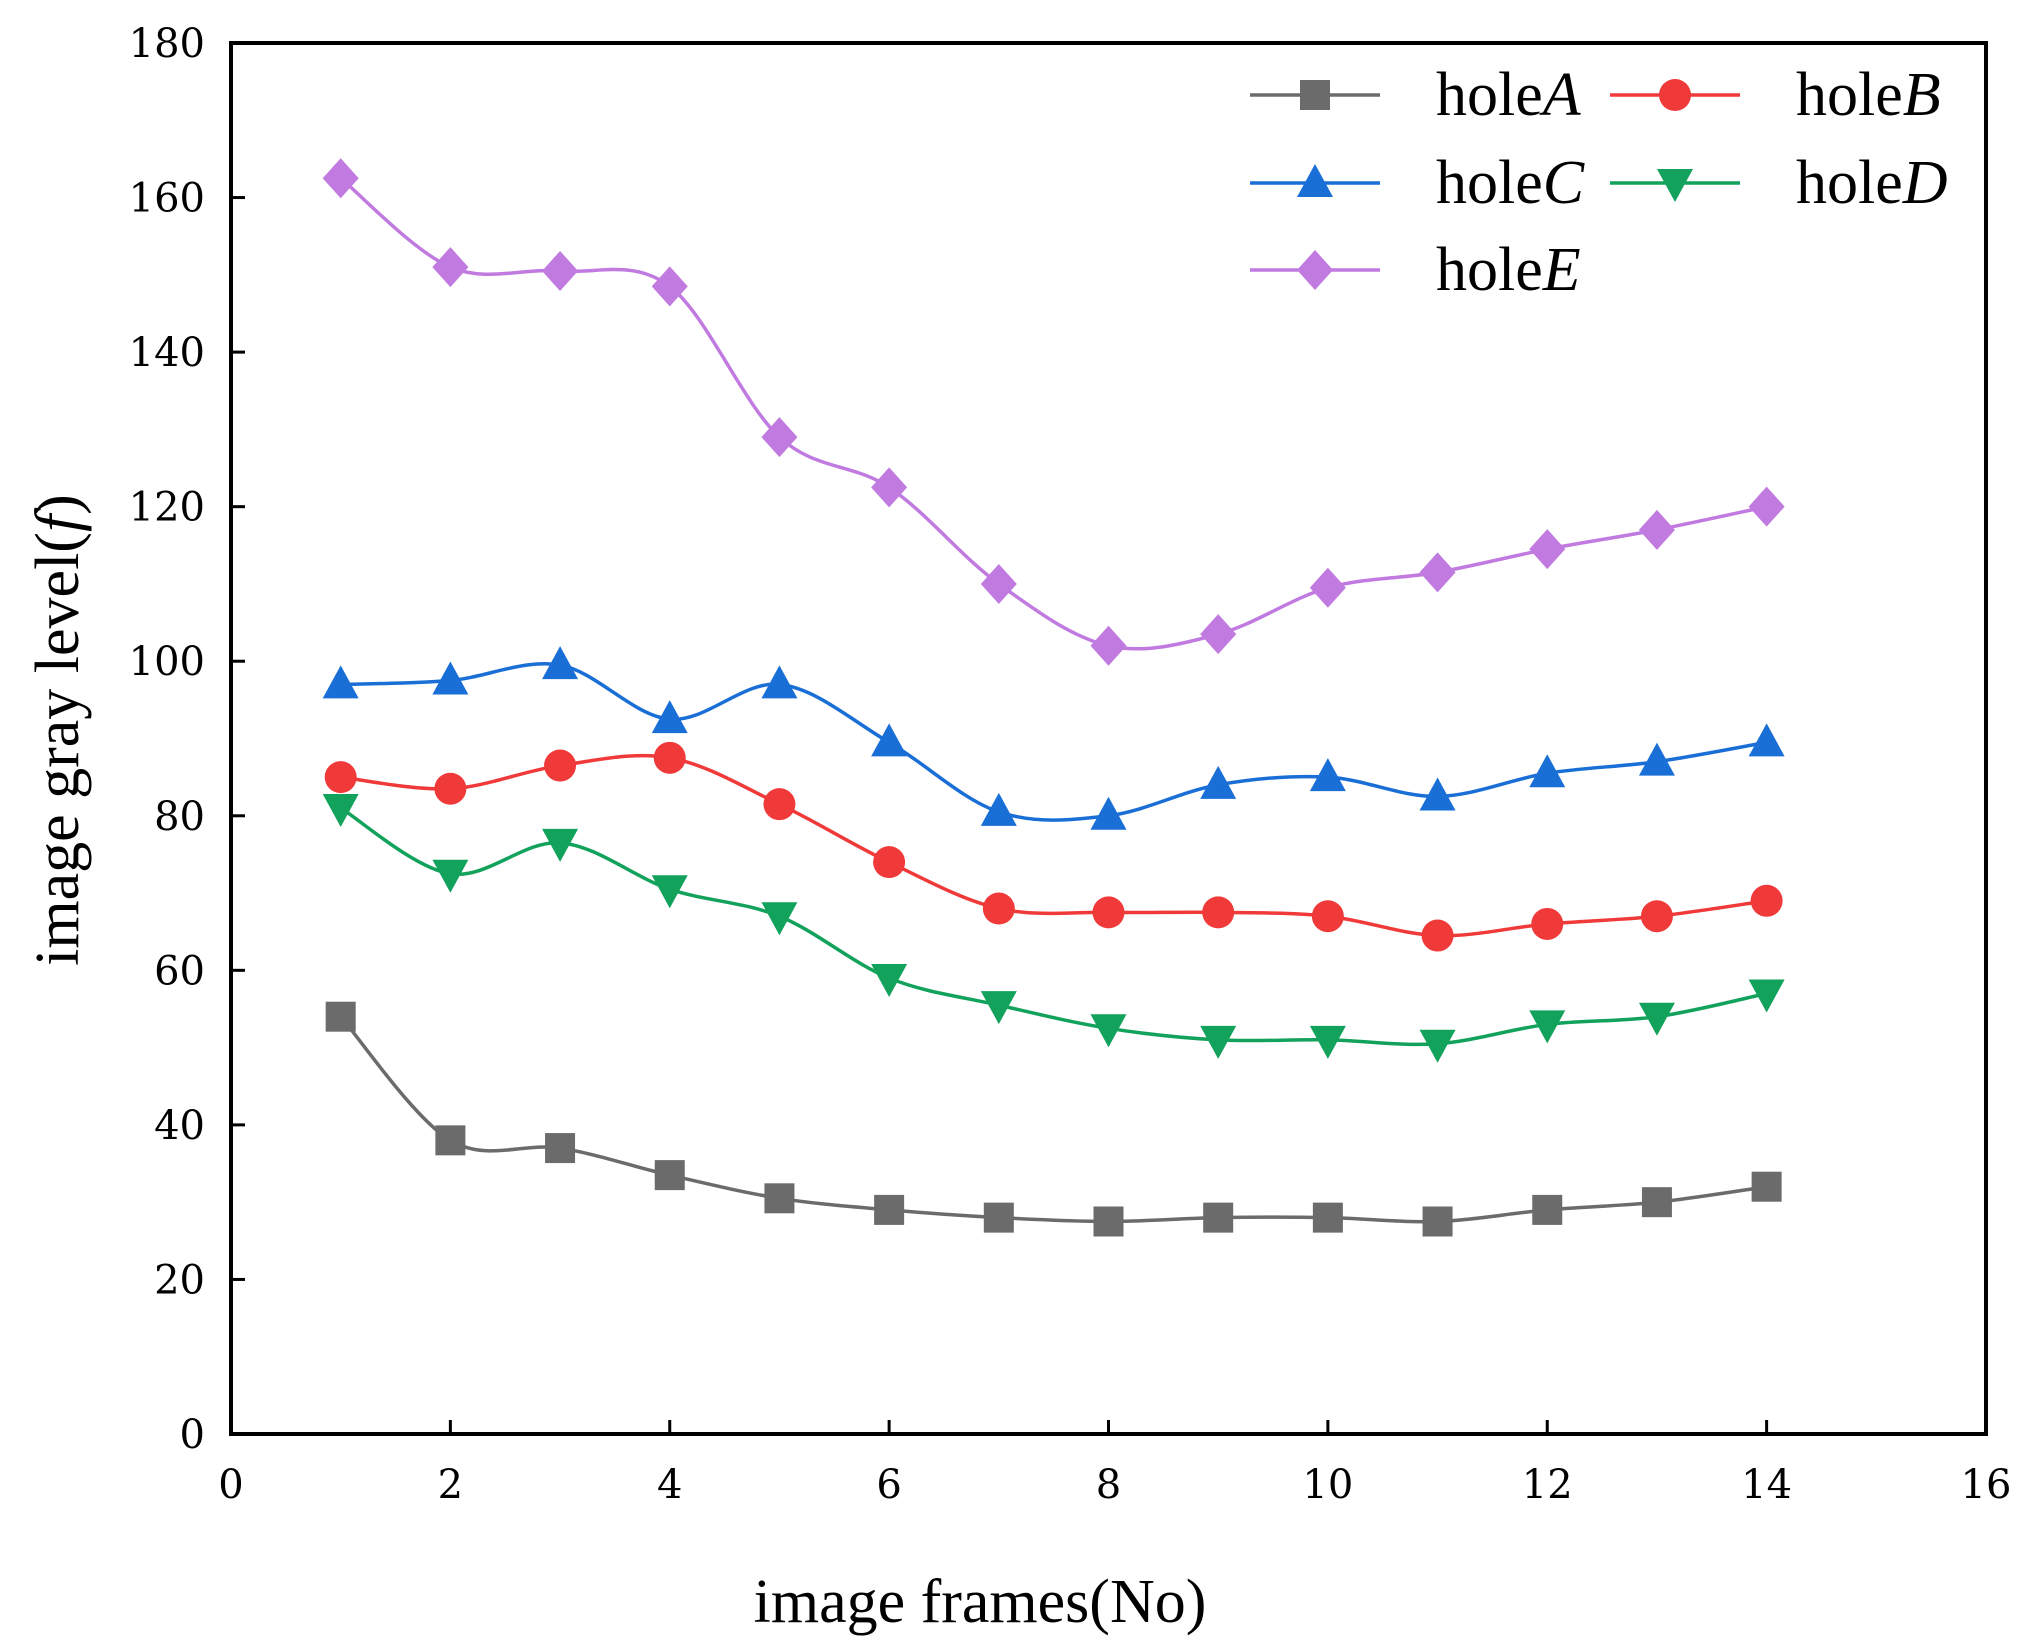  What do you see at coordinates (187, 739) in the screenshot?
I see `y-axis: 0 20 40 60 80 100 120 140 160 180` at bounding box center [187, 739].